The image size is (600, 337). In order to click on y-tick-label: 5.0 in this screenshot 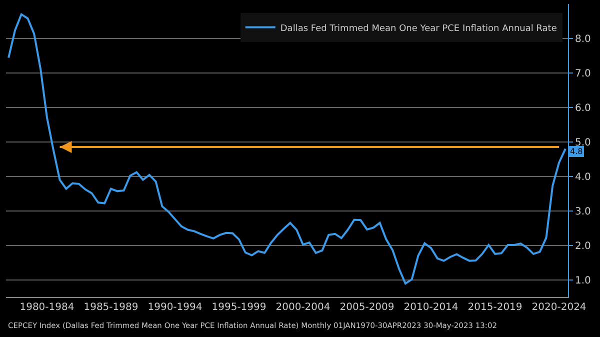, I will do `click(583, 142)`.